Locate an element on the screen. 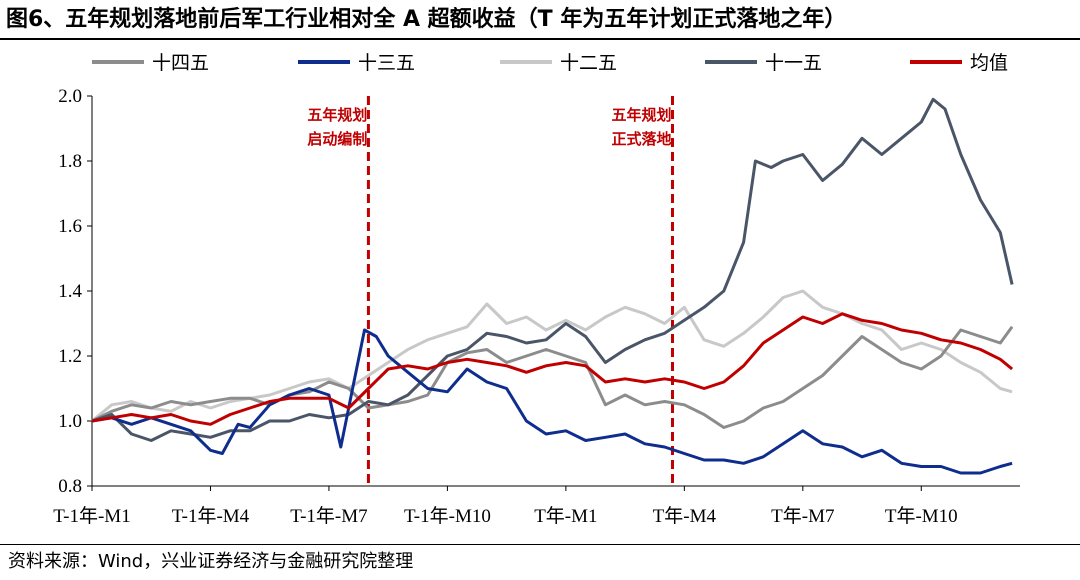  x-tick-label: T-1年-M1 is located at coordinates (91, 516).